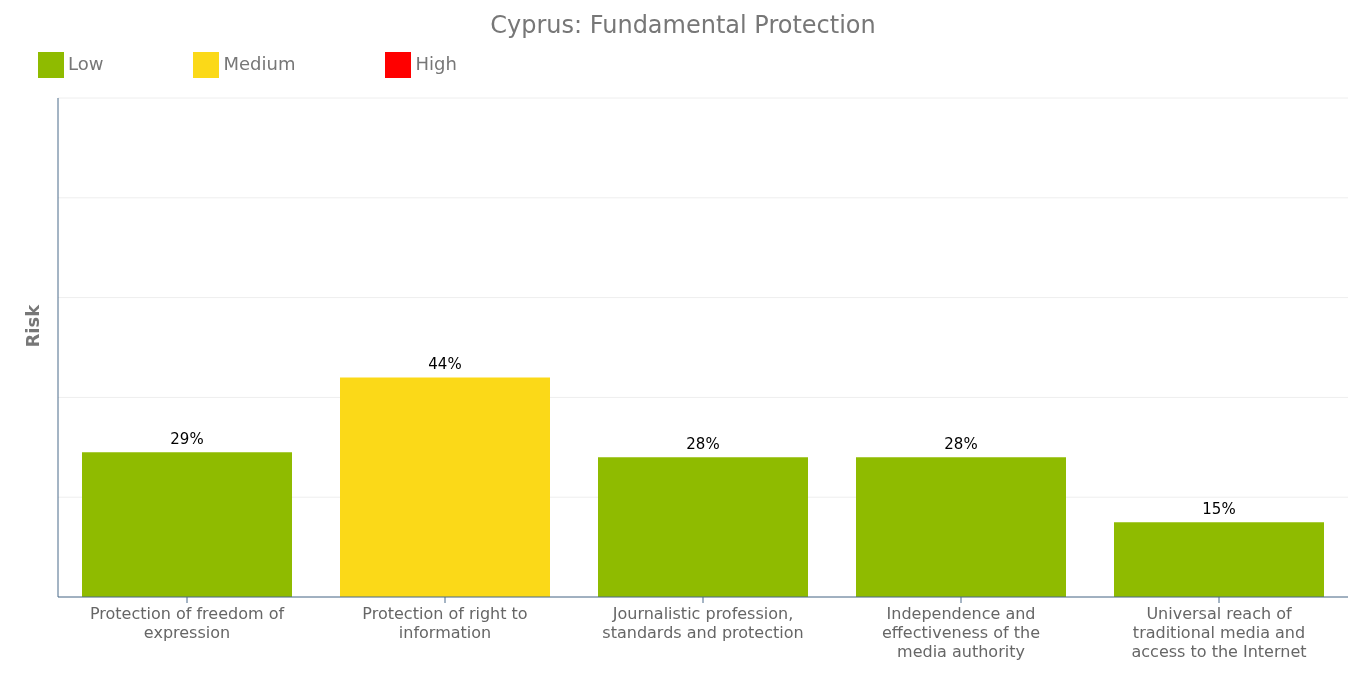 The image size is (1366, 695). I want to click on data-label: 29%, so click(187, 439).